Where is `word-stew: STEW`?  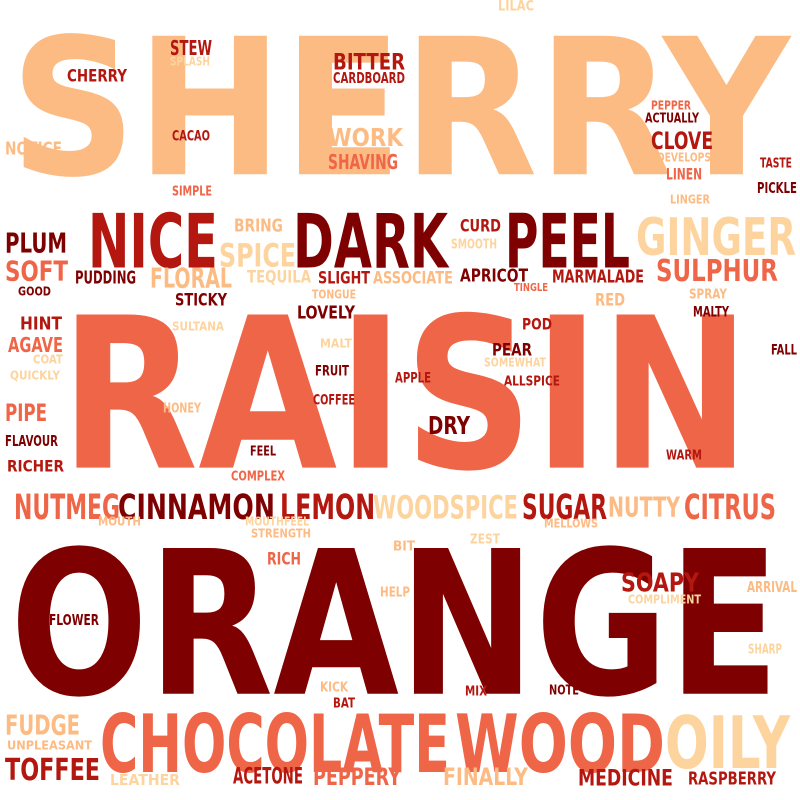 word-stew: STEW is located at coordinates (191, 48).